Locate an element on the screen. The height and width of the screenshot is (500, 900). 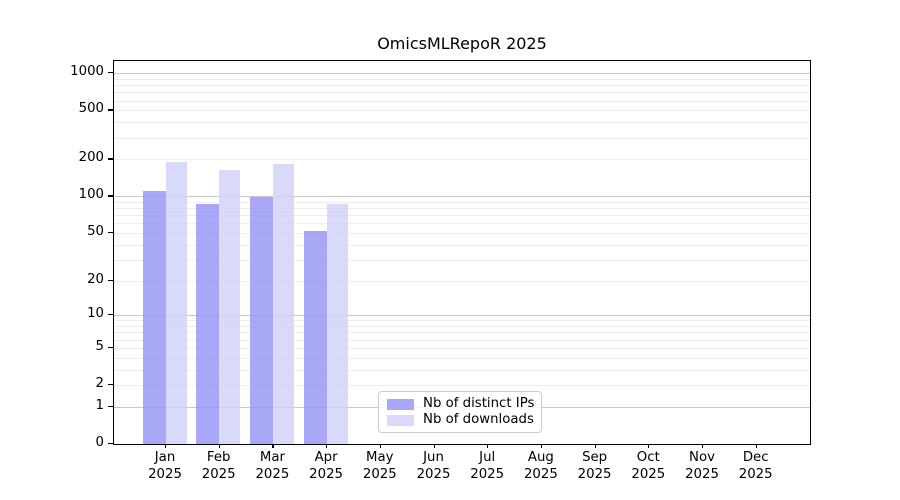
y-tick-label: 20 is located at coordinates (95, 279).